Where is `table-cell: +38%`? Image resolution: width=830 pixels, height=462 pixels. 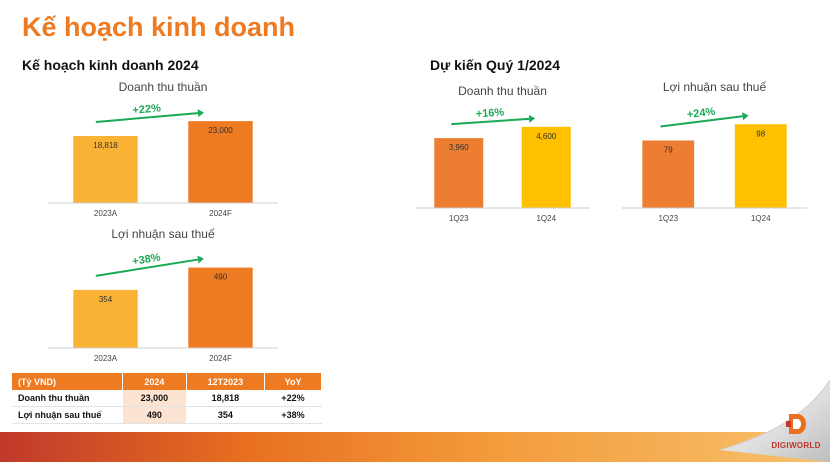
table-cell: +38% is located at coordinates (293, 415).